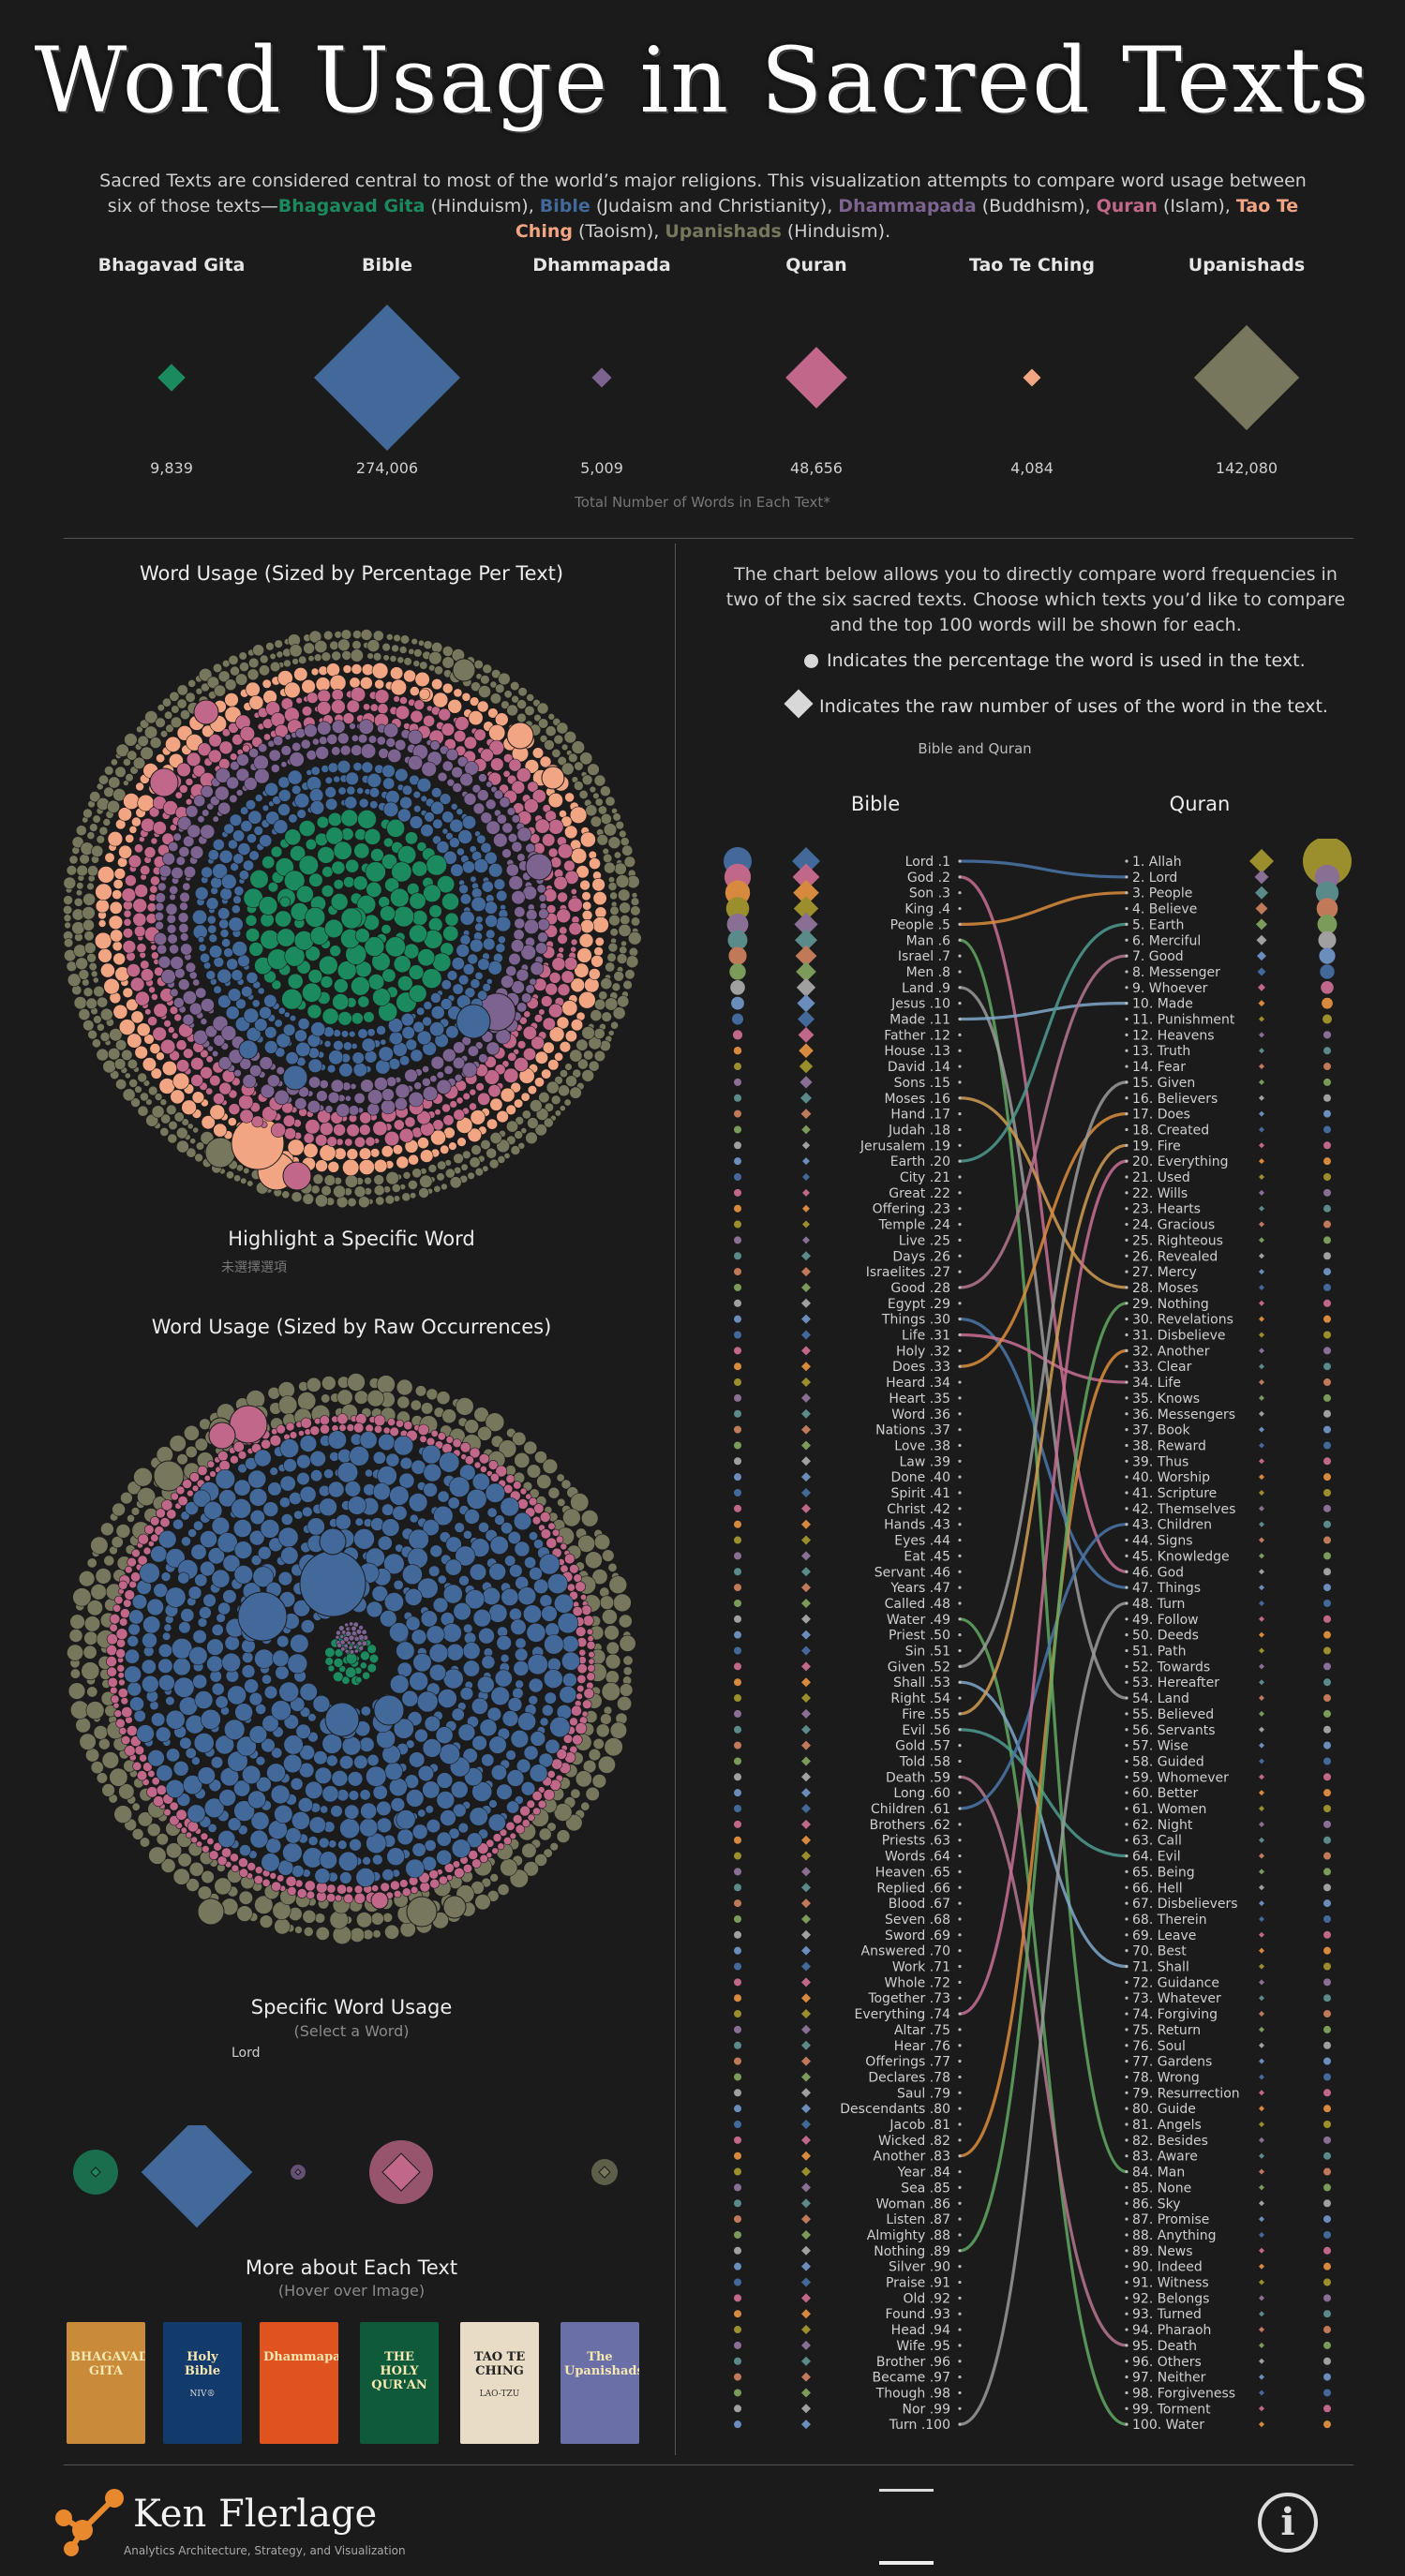 The height and width of the screenshot is (2576, 1405). What do you see at coordinates (202, 2383) in the screenshot?
I see `book-cover-bible: Holy Bible NIV®` at bounding box center [202, 2383].